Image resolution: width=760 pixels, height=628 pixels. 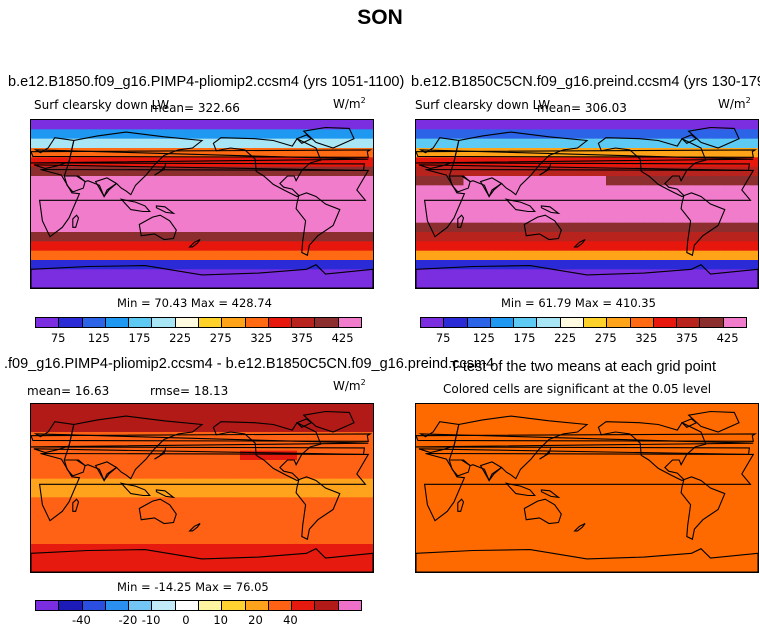 I want to click on panel-c-units: W/m2, so click(x=349, y=385).